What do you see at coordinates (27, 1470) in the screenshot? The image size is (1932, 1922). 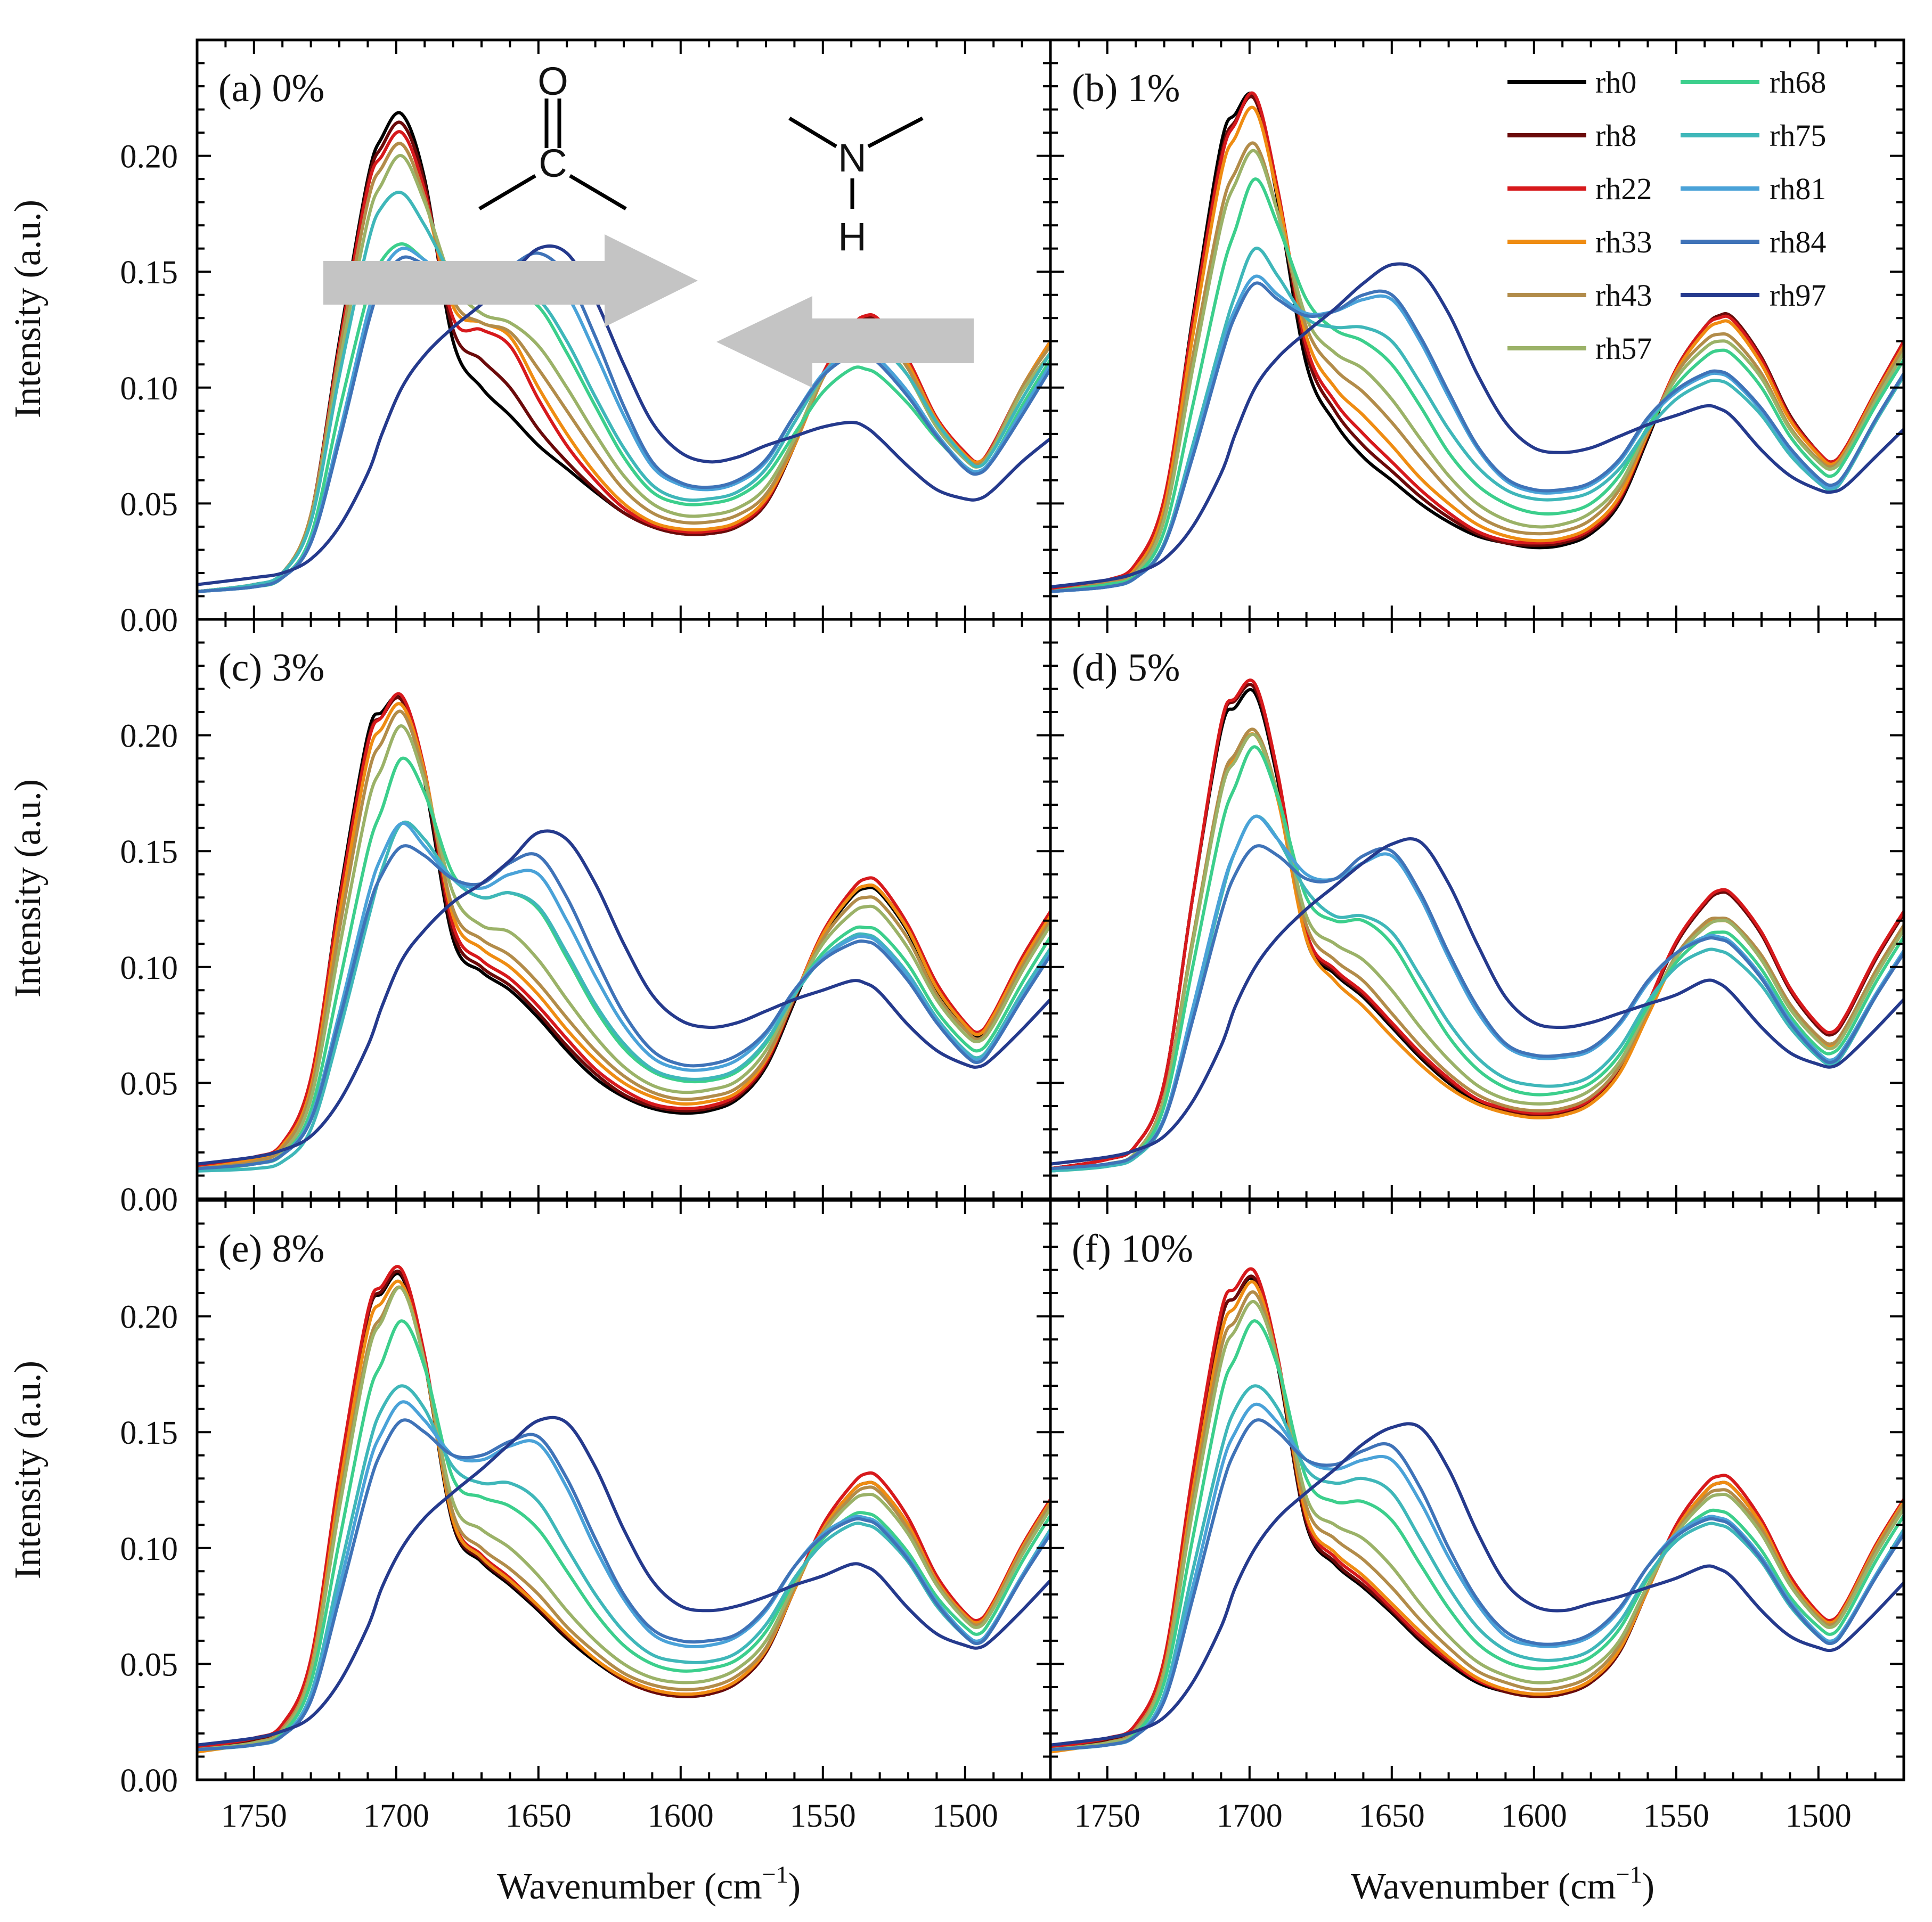 I see `y-axis-label-row3: Intensity (a.u.)` at bounding box center [27, 1470].